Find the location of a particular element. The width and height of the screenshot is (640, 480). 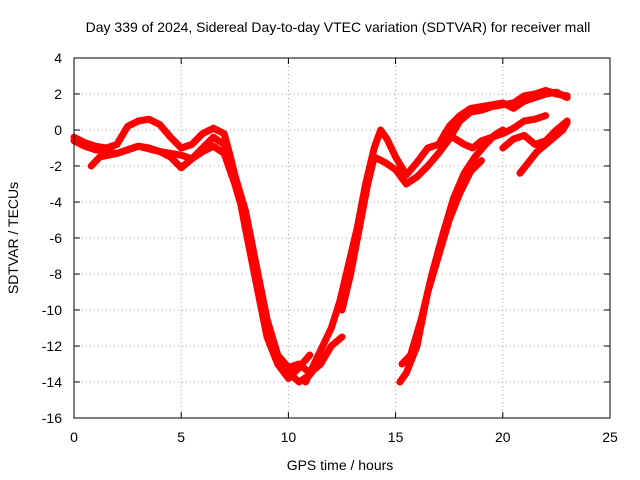

y-tick-label: -16 is located at coordinates (52, 418).